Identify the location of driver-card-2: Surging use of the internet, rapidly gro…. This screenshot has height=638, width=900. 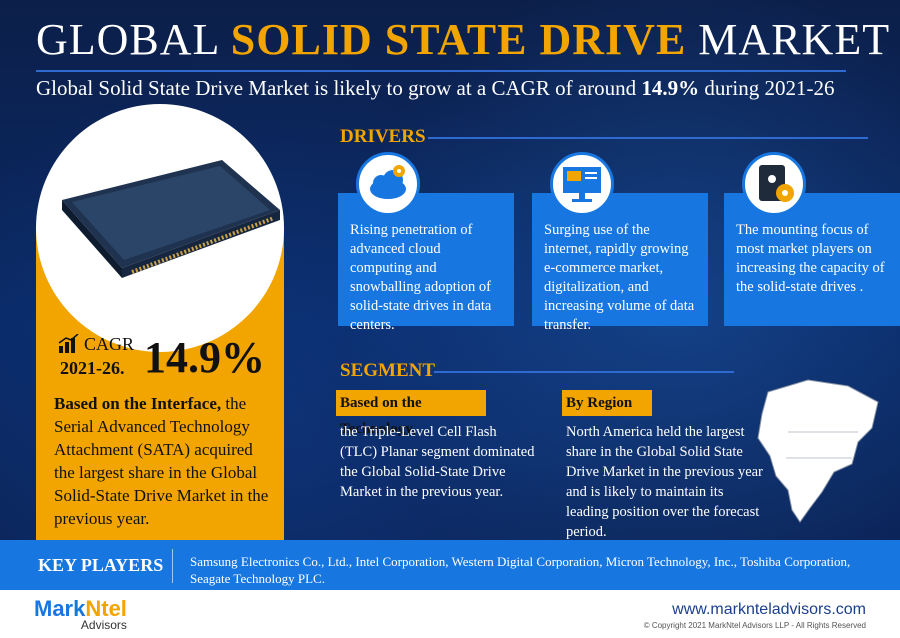
(620, 263).